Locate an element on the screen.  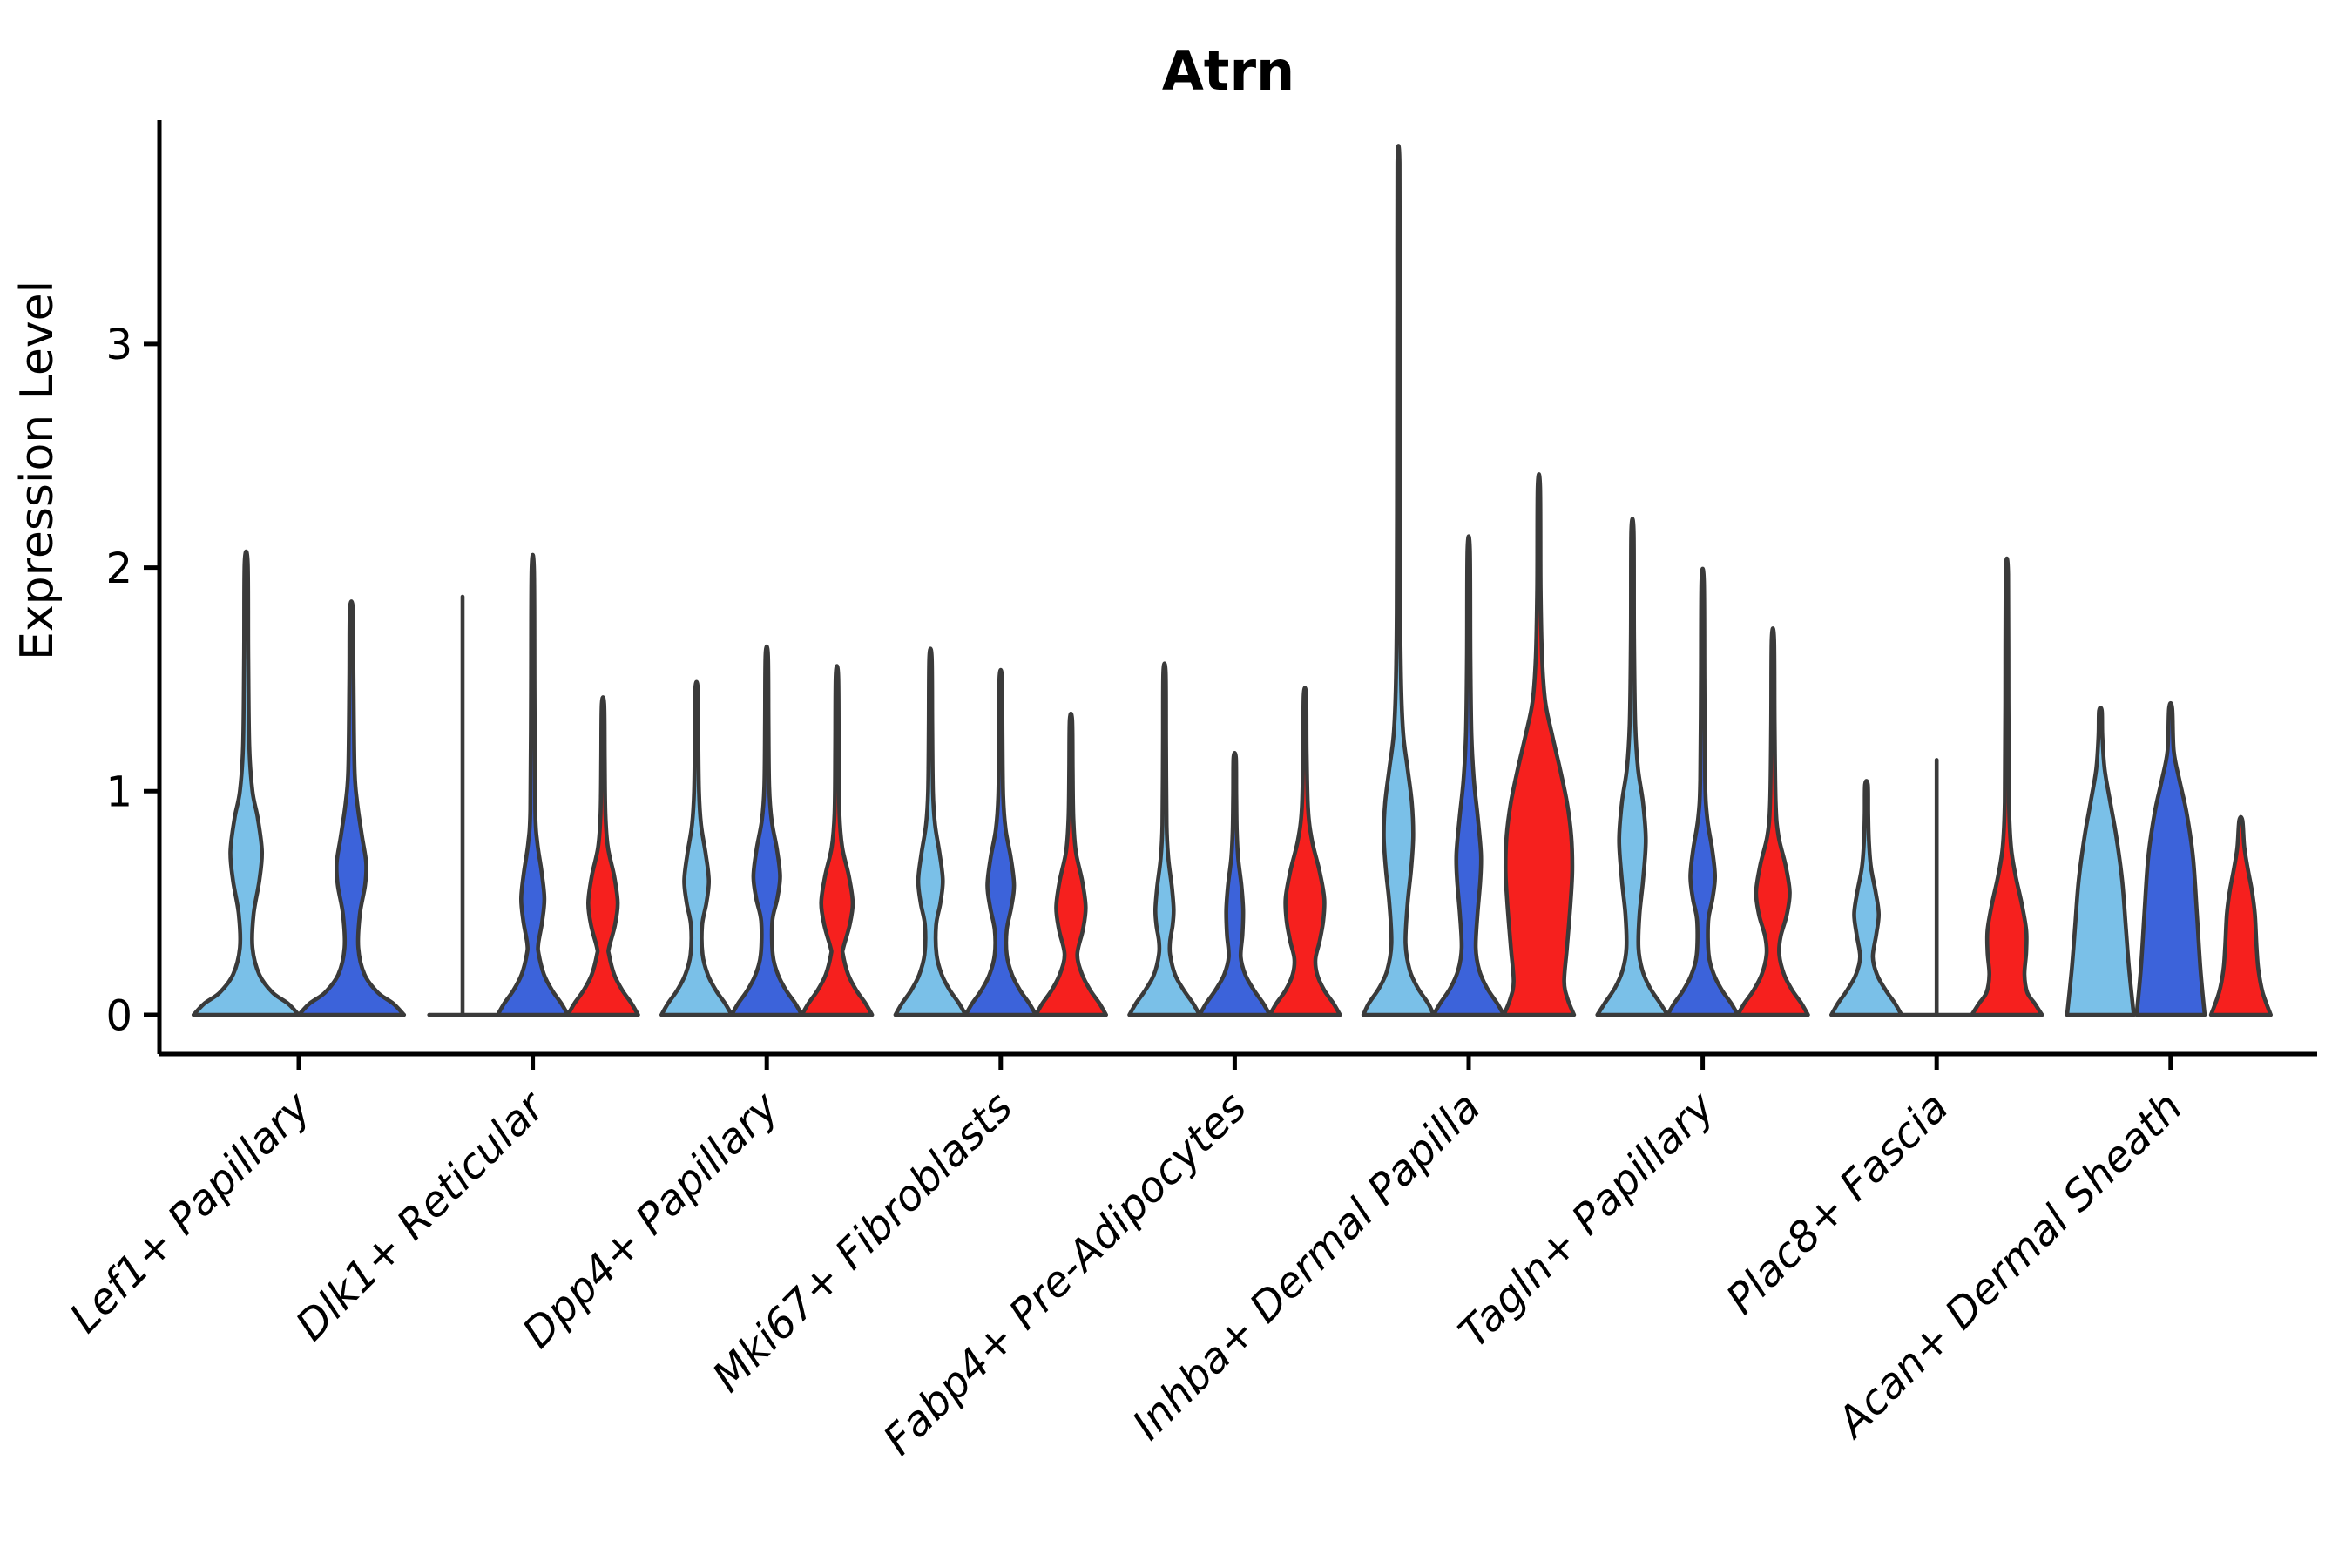
violin-mki67-fibroblasts-red is located at coordinates (1070, 864).